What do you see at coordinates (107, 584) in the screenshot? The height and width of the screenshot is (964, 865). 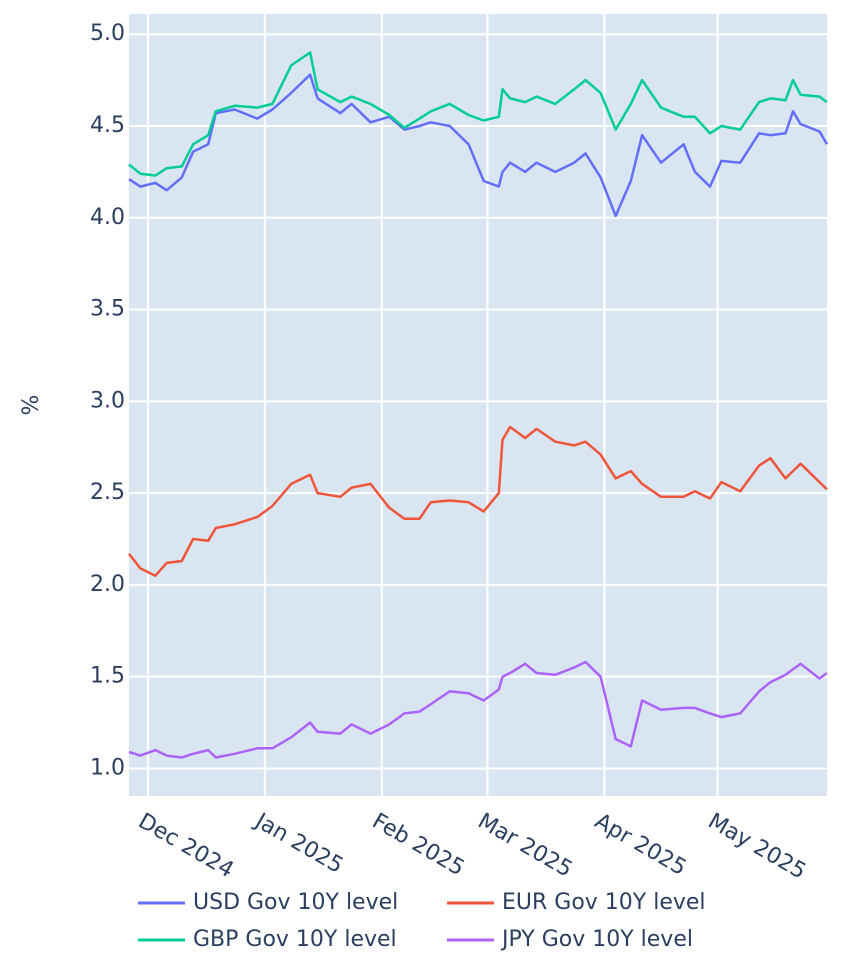 I see `y-tick-label: 2.0` at bounding box center [107, 584].